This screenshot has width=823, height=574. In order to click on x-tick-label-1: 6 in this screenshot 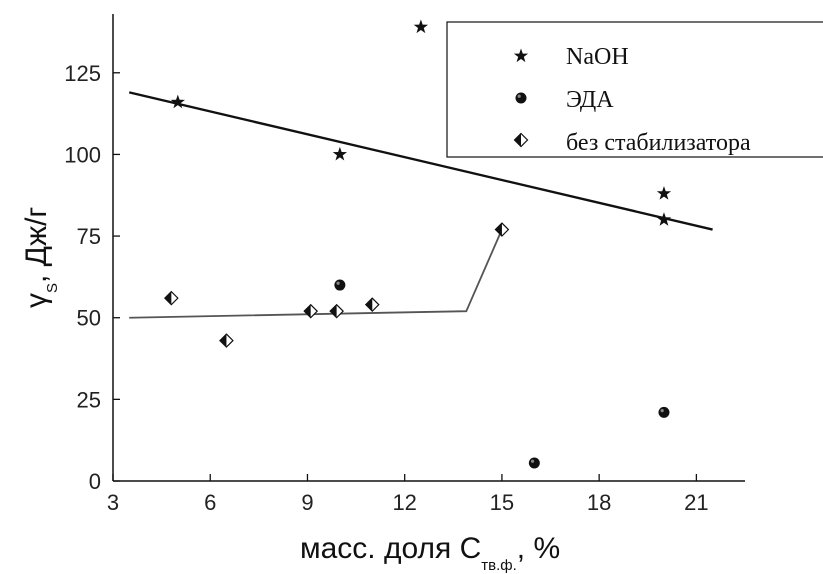, I will do `click(210, 502)`.